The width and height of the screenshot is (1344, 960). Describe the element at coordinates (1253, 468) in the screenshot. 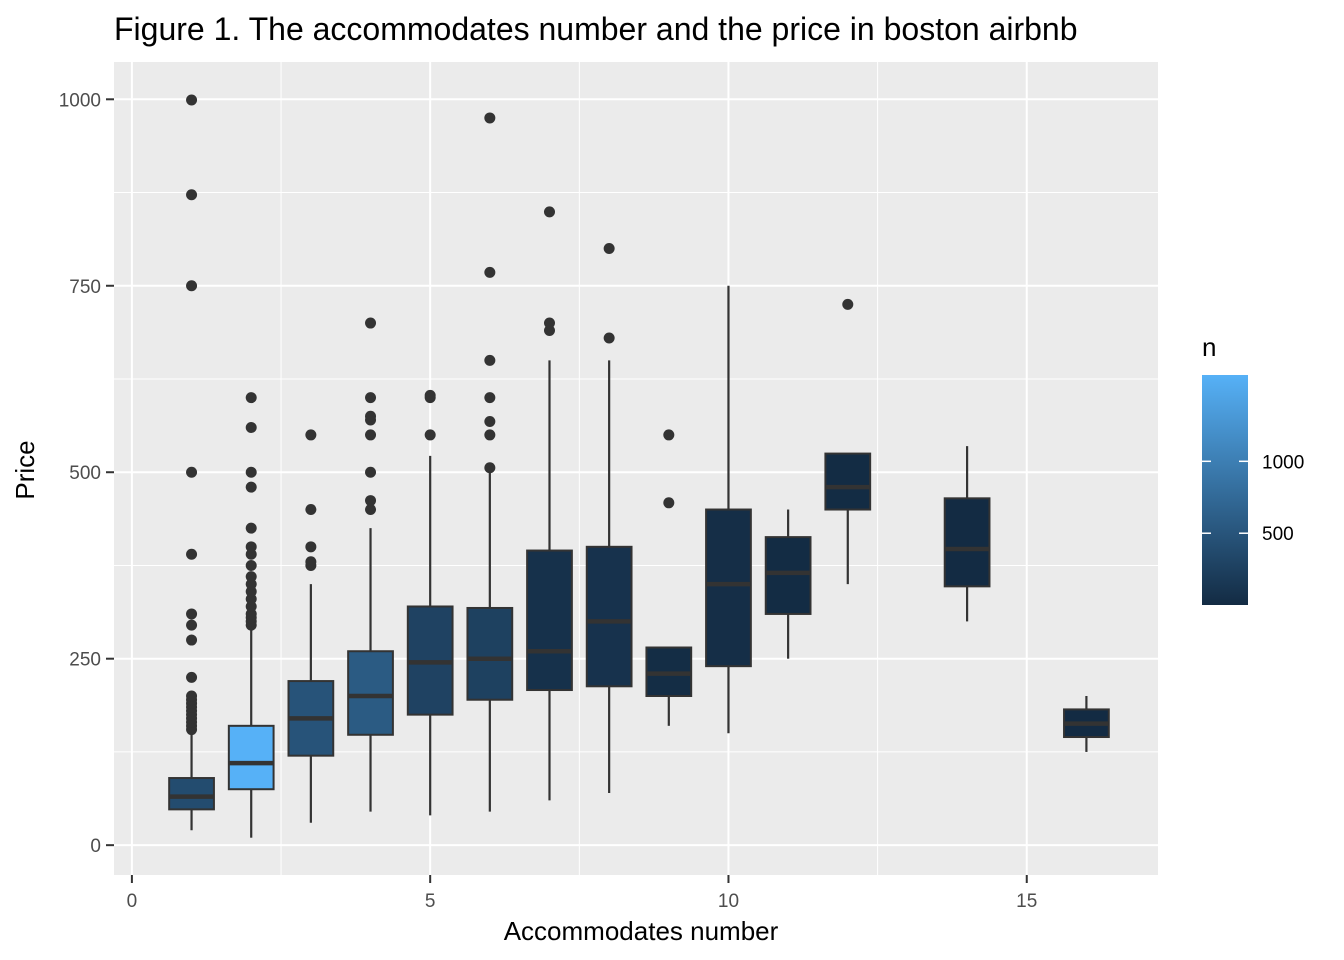

I see `legend: n 500 1000` at that location.